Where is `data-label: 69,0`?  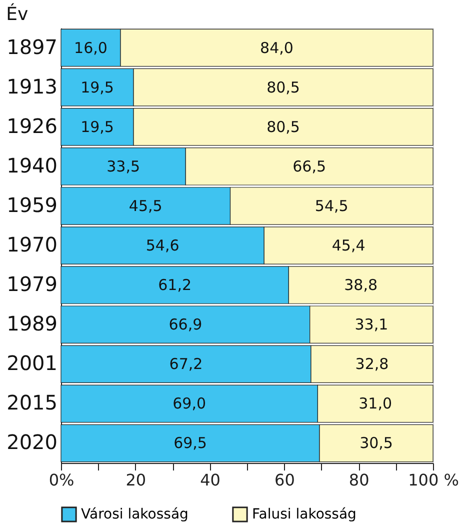
data-label: 69,0 is located at coordinates (189, 403).